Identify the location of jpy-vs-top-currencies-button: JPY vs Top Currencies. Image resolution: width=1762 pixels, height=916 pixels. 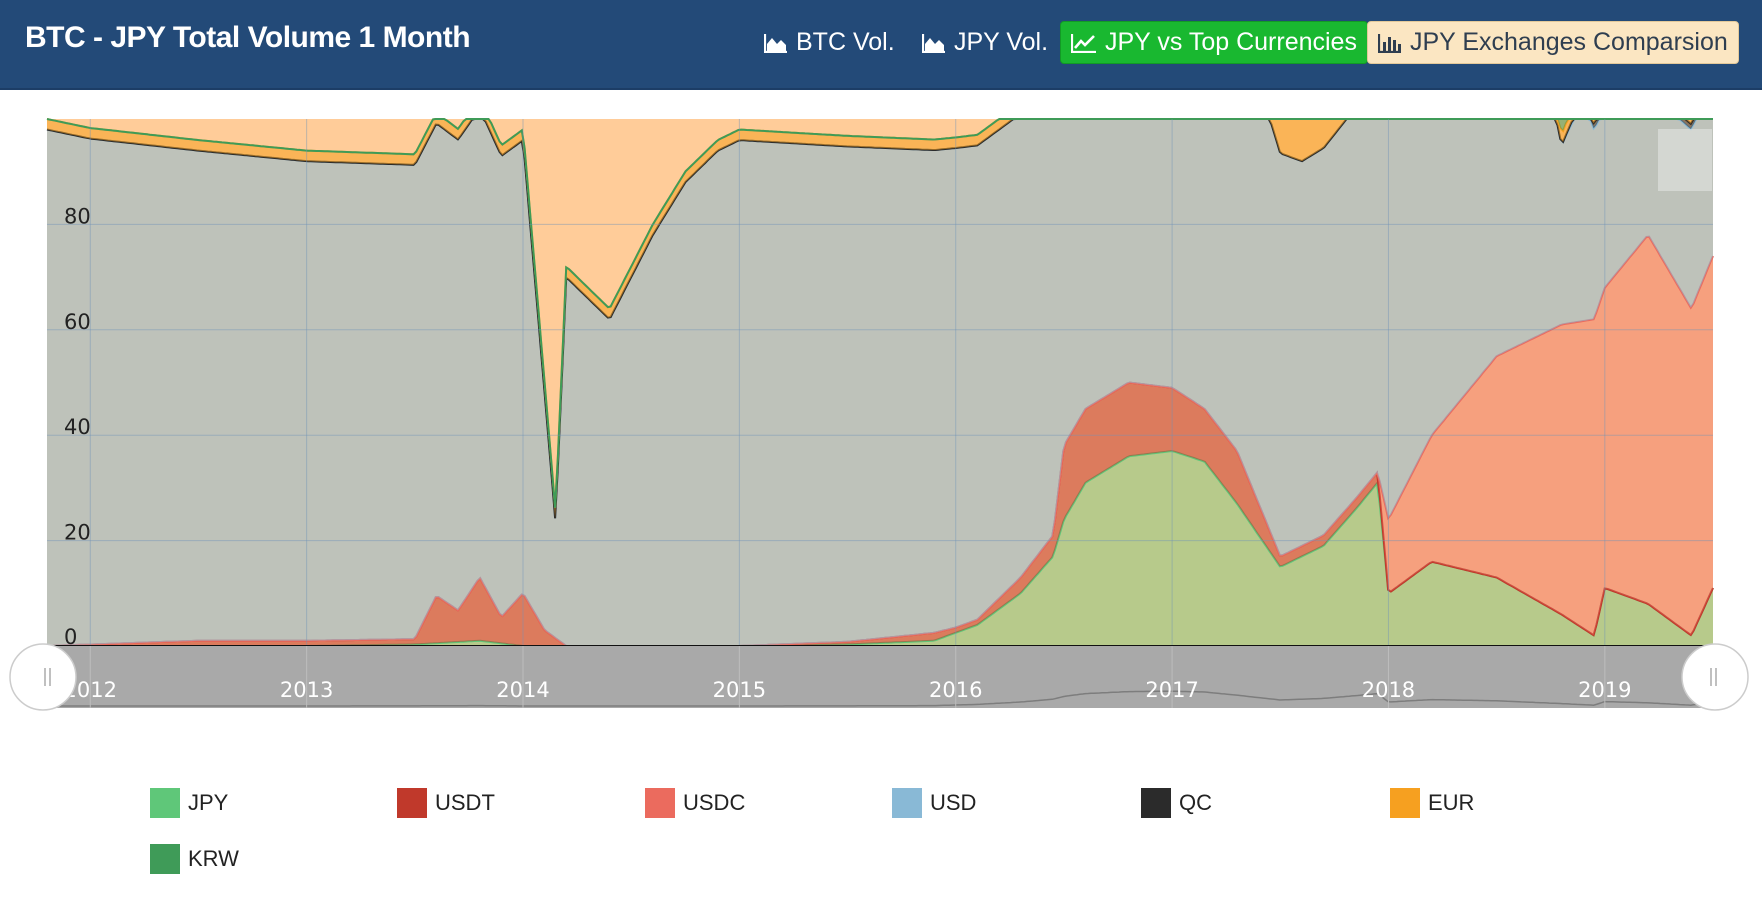
(1214, 42).